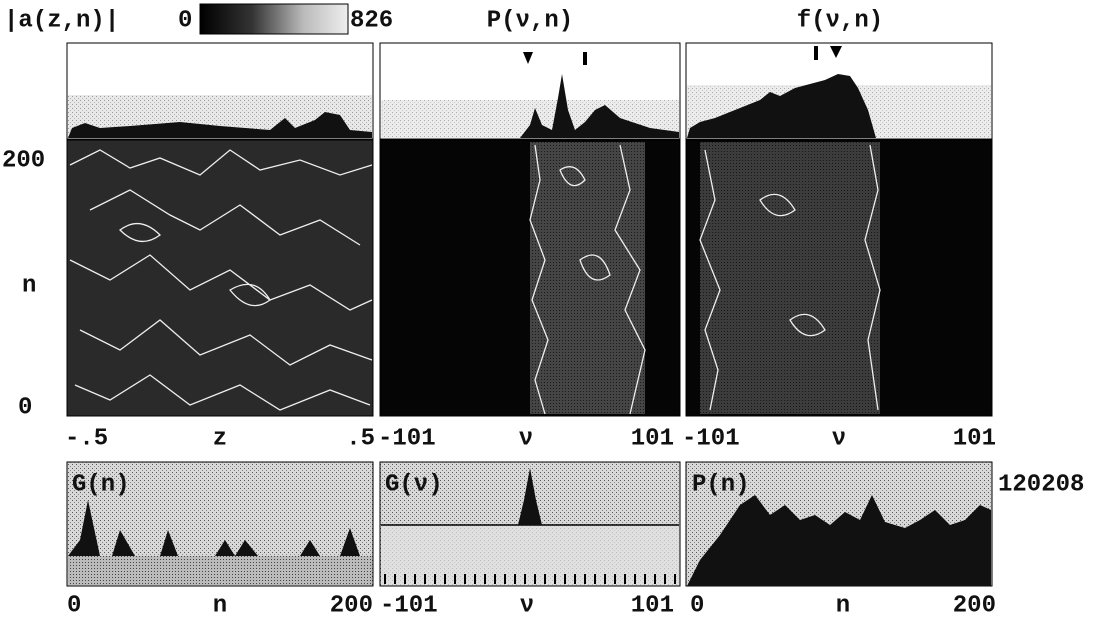  Describe the element at coordinates (185, 20) in the screenshot. I see `colorbar-min: 0` at that location.